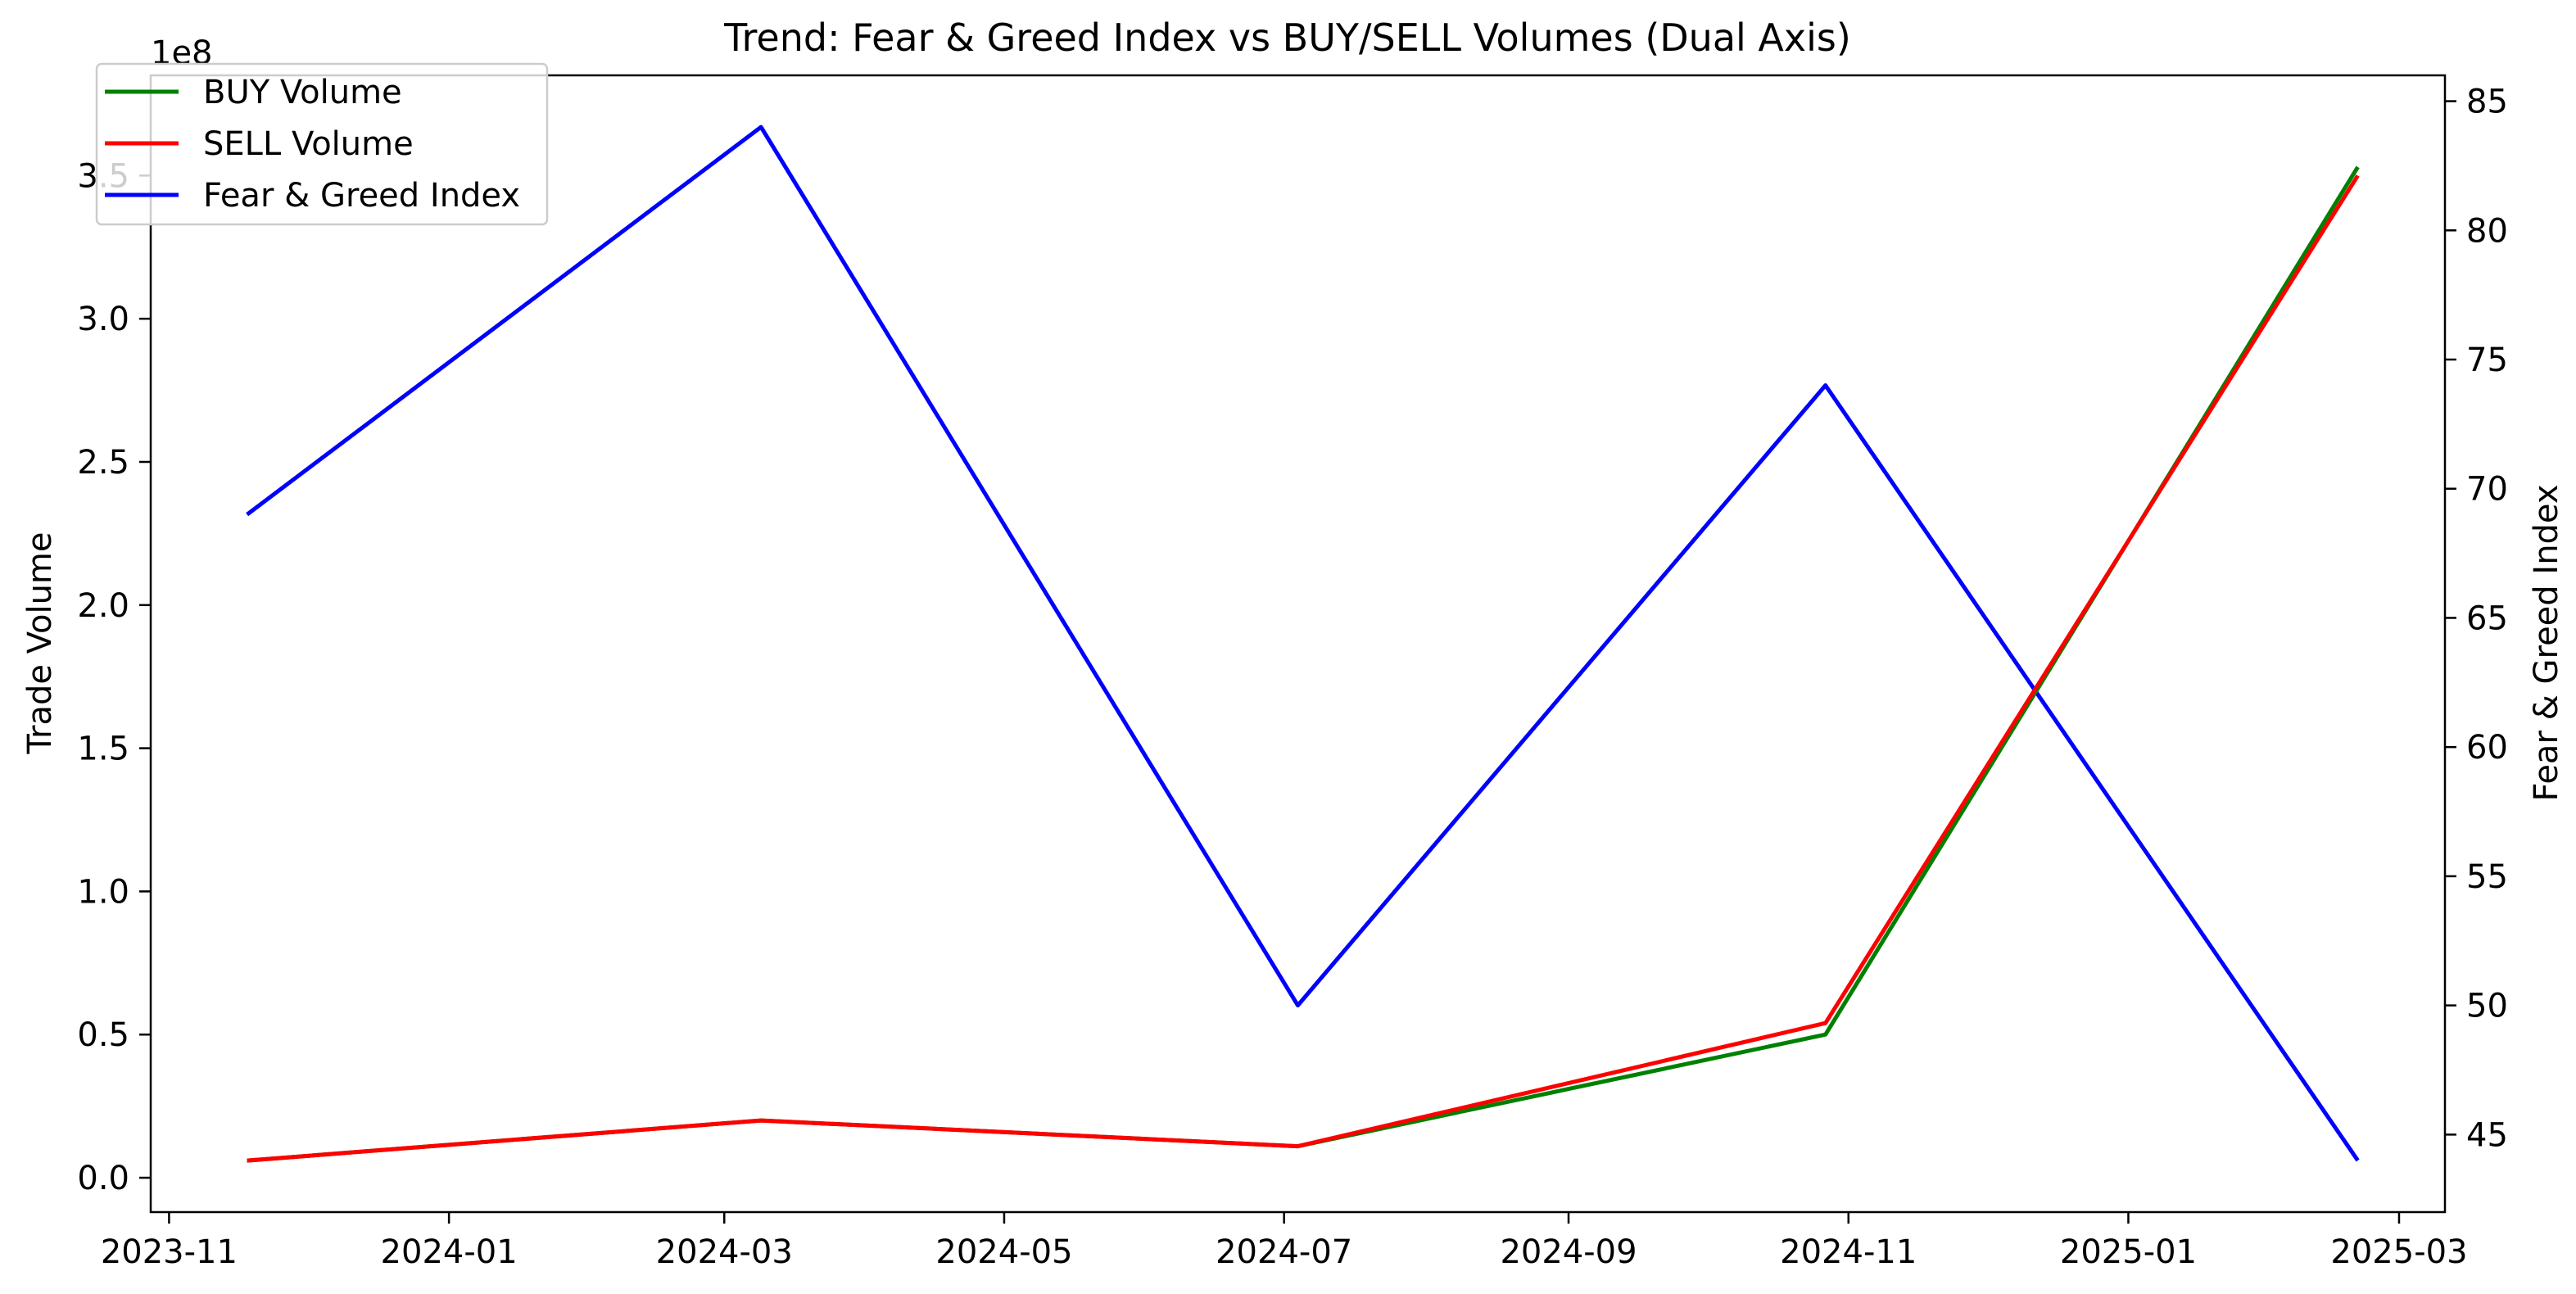  I want to click on right-y-tick-label: 60, so click(2487, 748).